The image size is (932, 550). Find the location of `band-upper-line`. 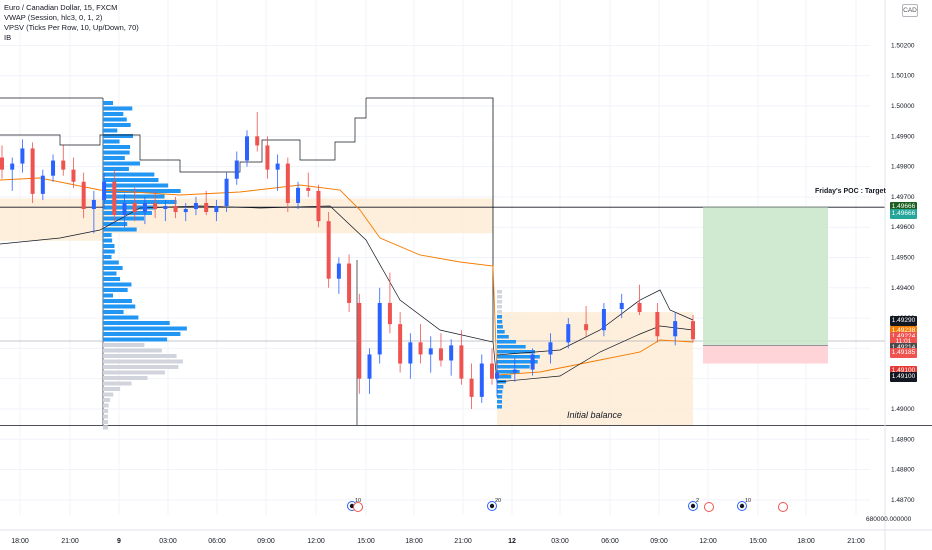

band-upper-line is located at coordinates (183, 135).